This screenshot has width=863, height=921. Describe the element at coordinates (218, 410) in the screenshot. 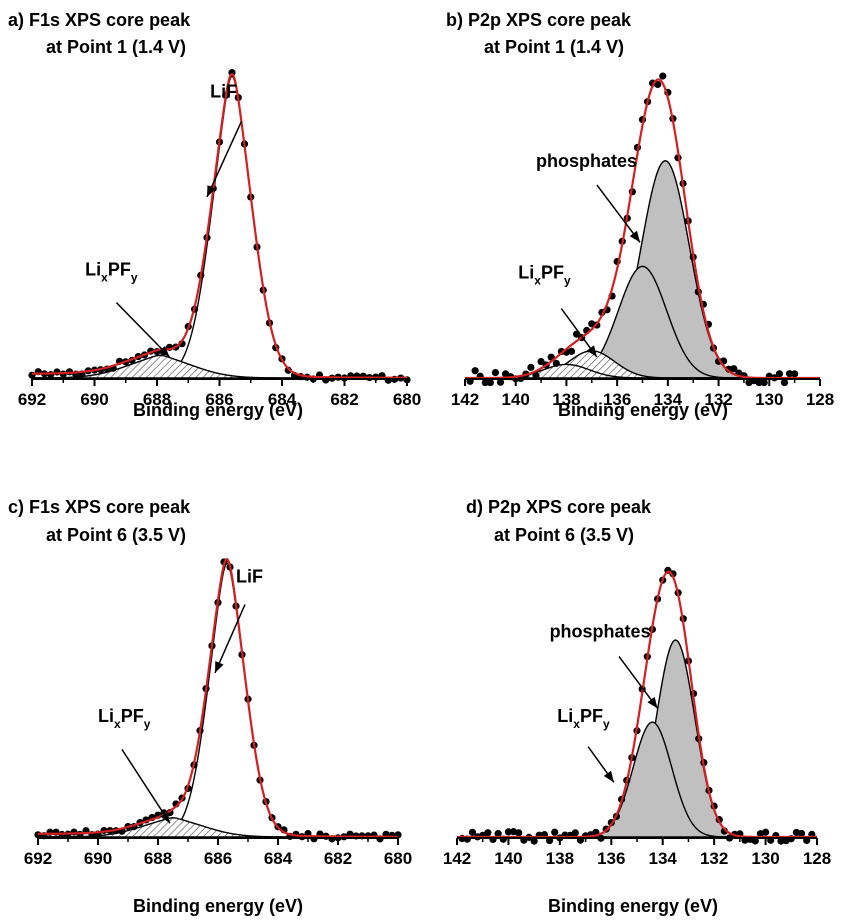

I see `panel-a-x-axis-title: Binding energy (eV)` at that location.